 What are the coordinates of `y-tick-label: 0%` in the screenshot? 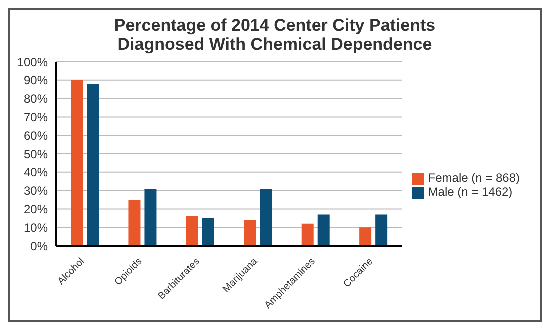 It's located at (39, 246).